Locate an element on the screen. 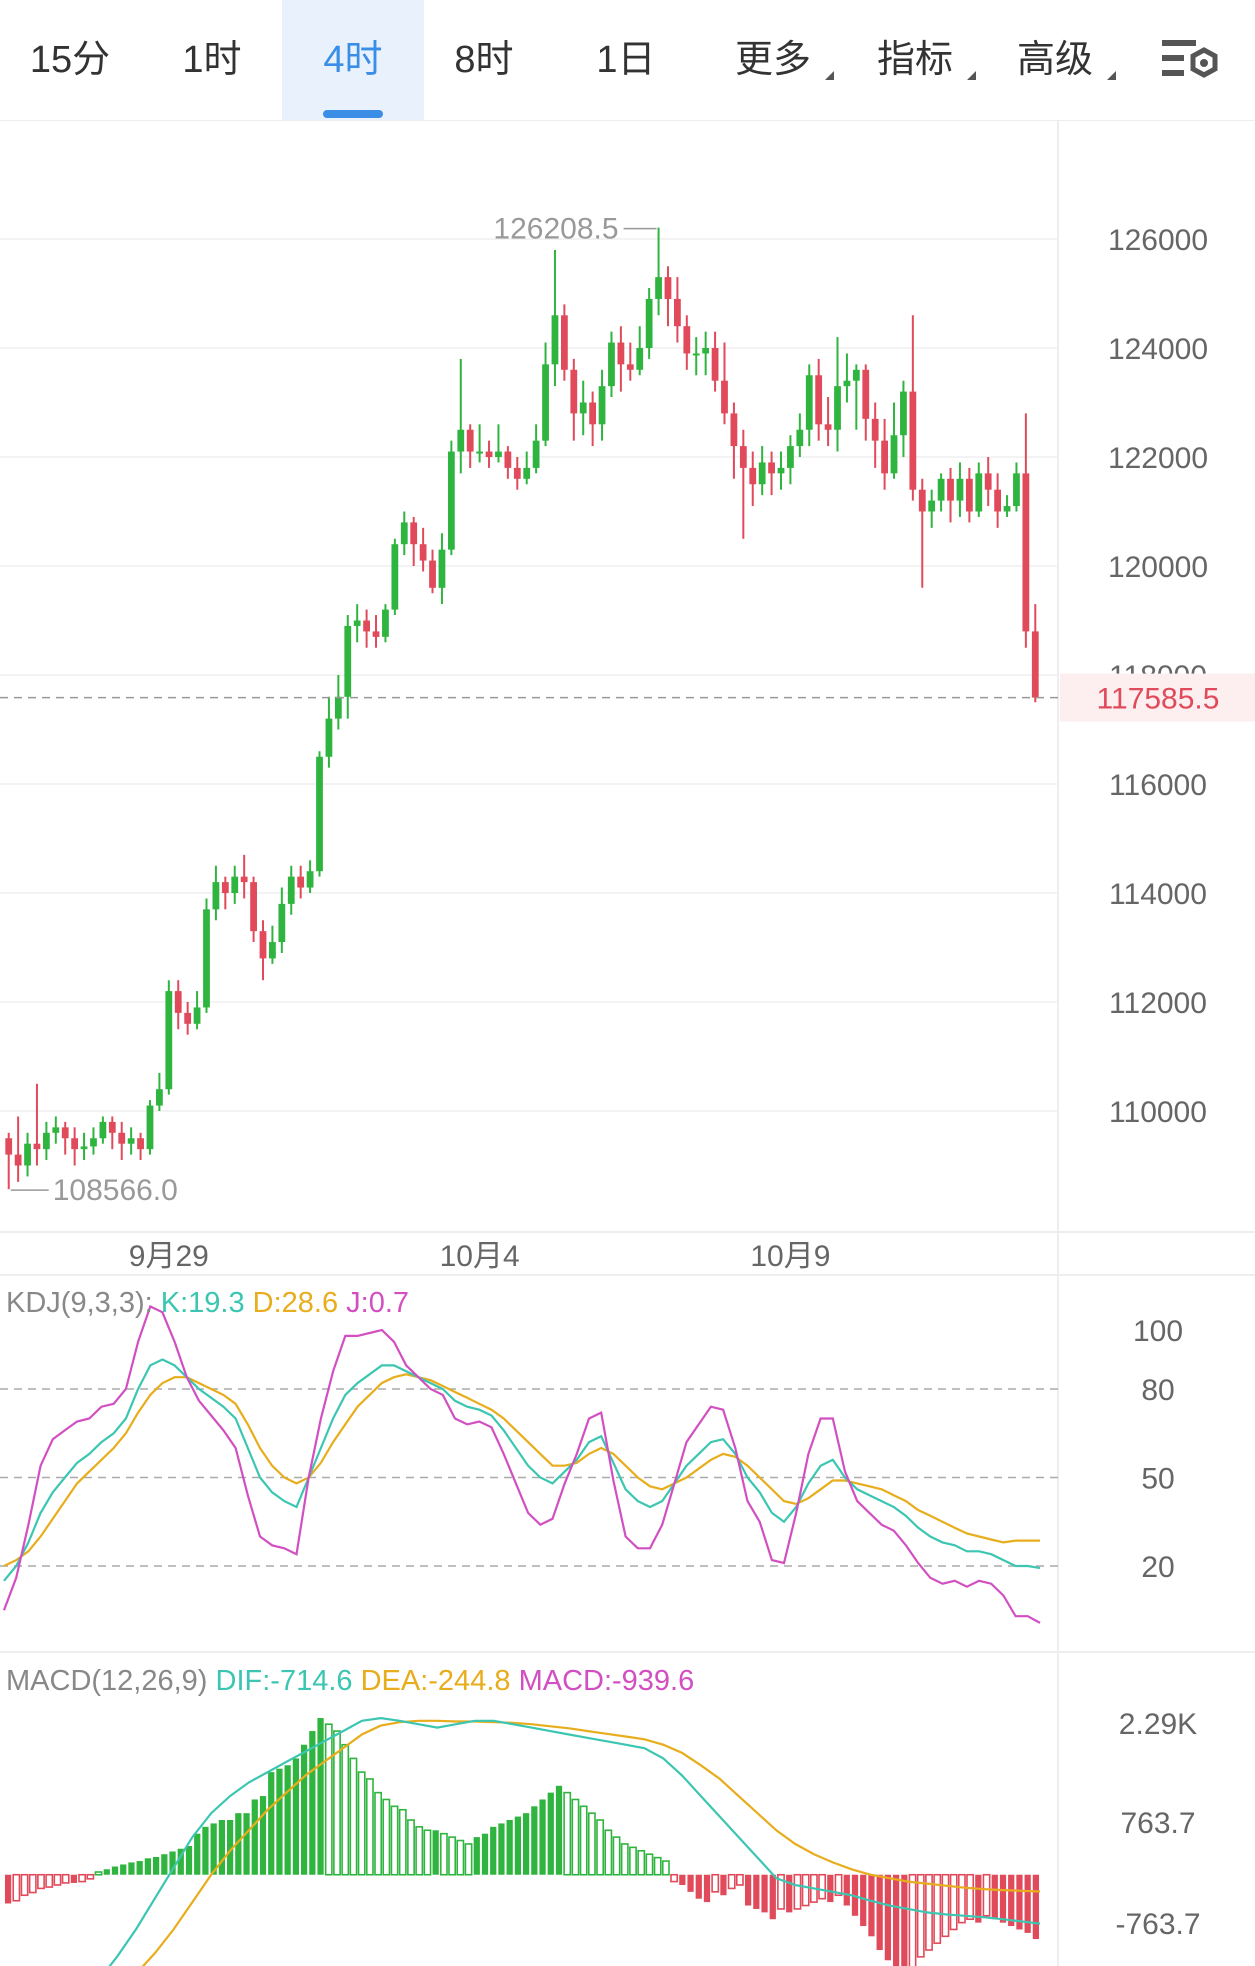 This screenshot has height=1966, width=1255. tab-label: 15分 is located at coordinates (70, 60).